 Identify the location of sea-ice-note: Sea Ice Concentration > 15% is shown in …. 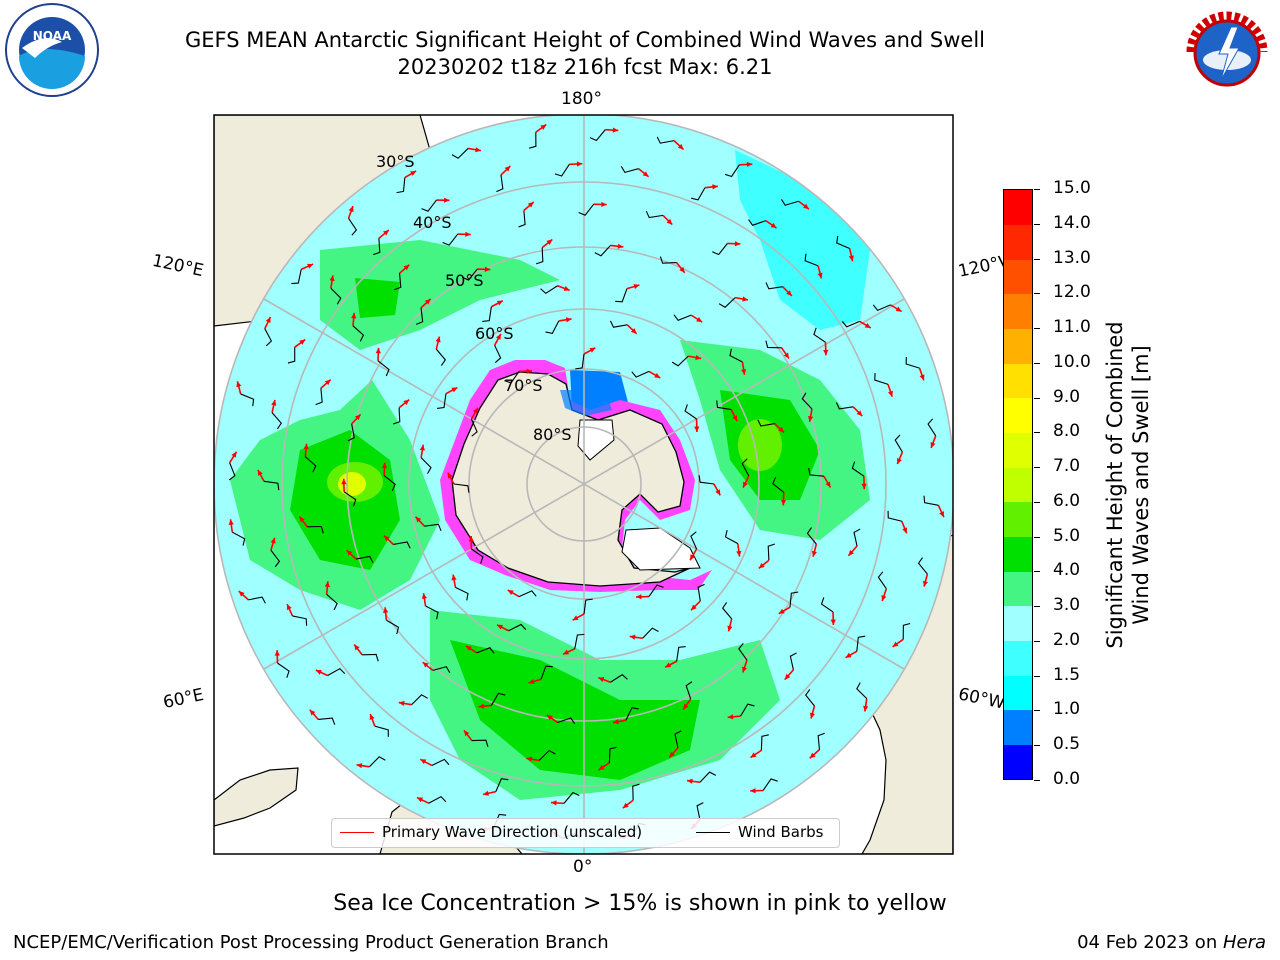
(640, 903).